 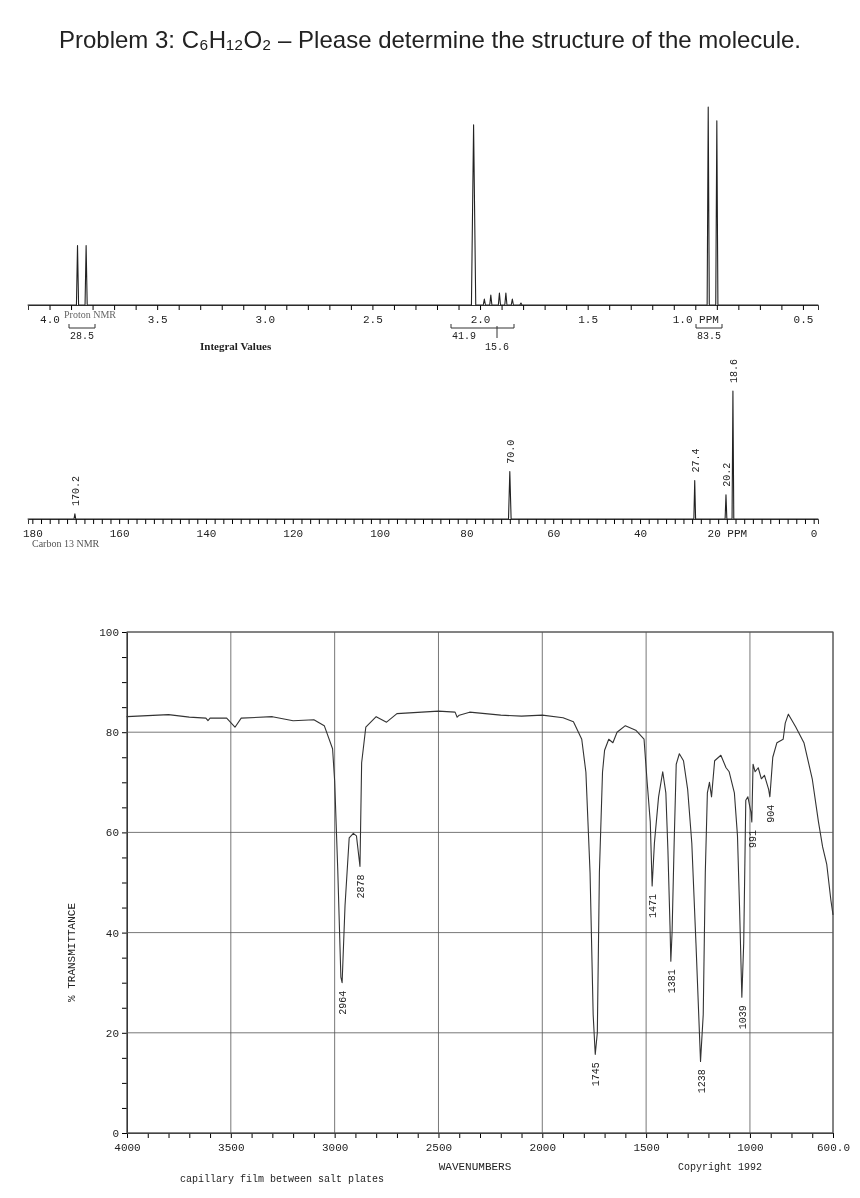 What do you see at coordinates (475, 1167) in the screenshot?
I see `x-axis-title: WAVENUMBERS` at bounding box center [475, 1167].